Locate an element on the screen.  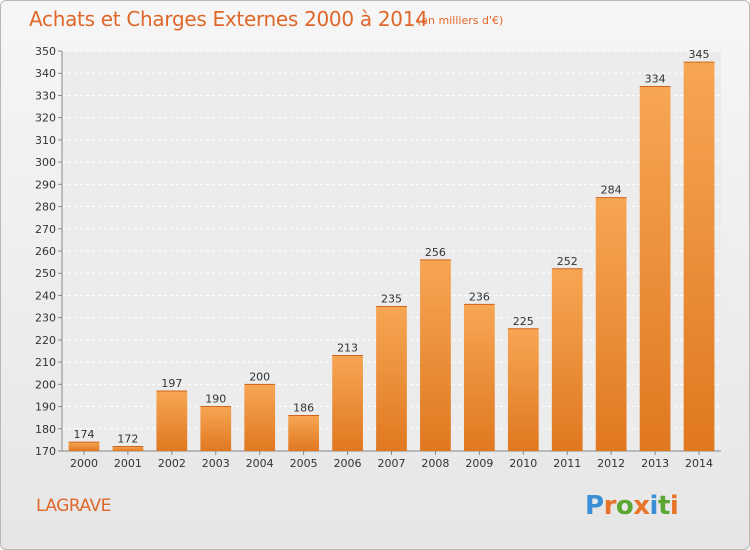
y-tick-label: 190 is located at coordinates (45, 407).